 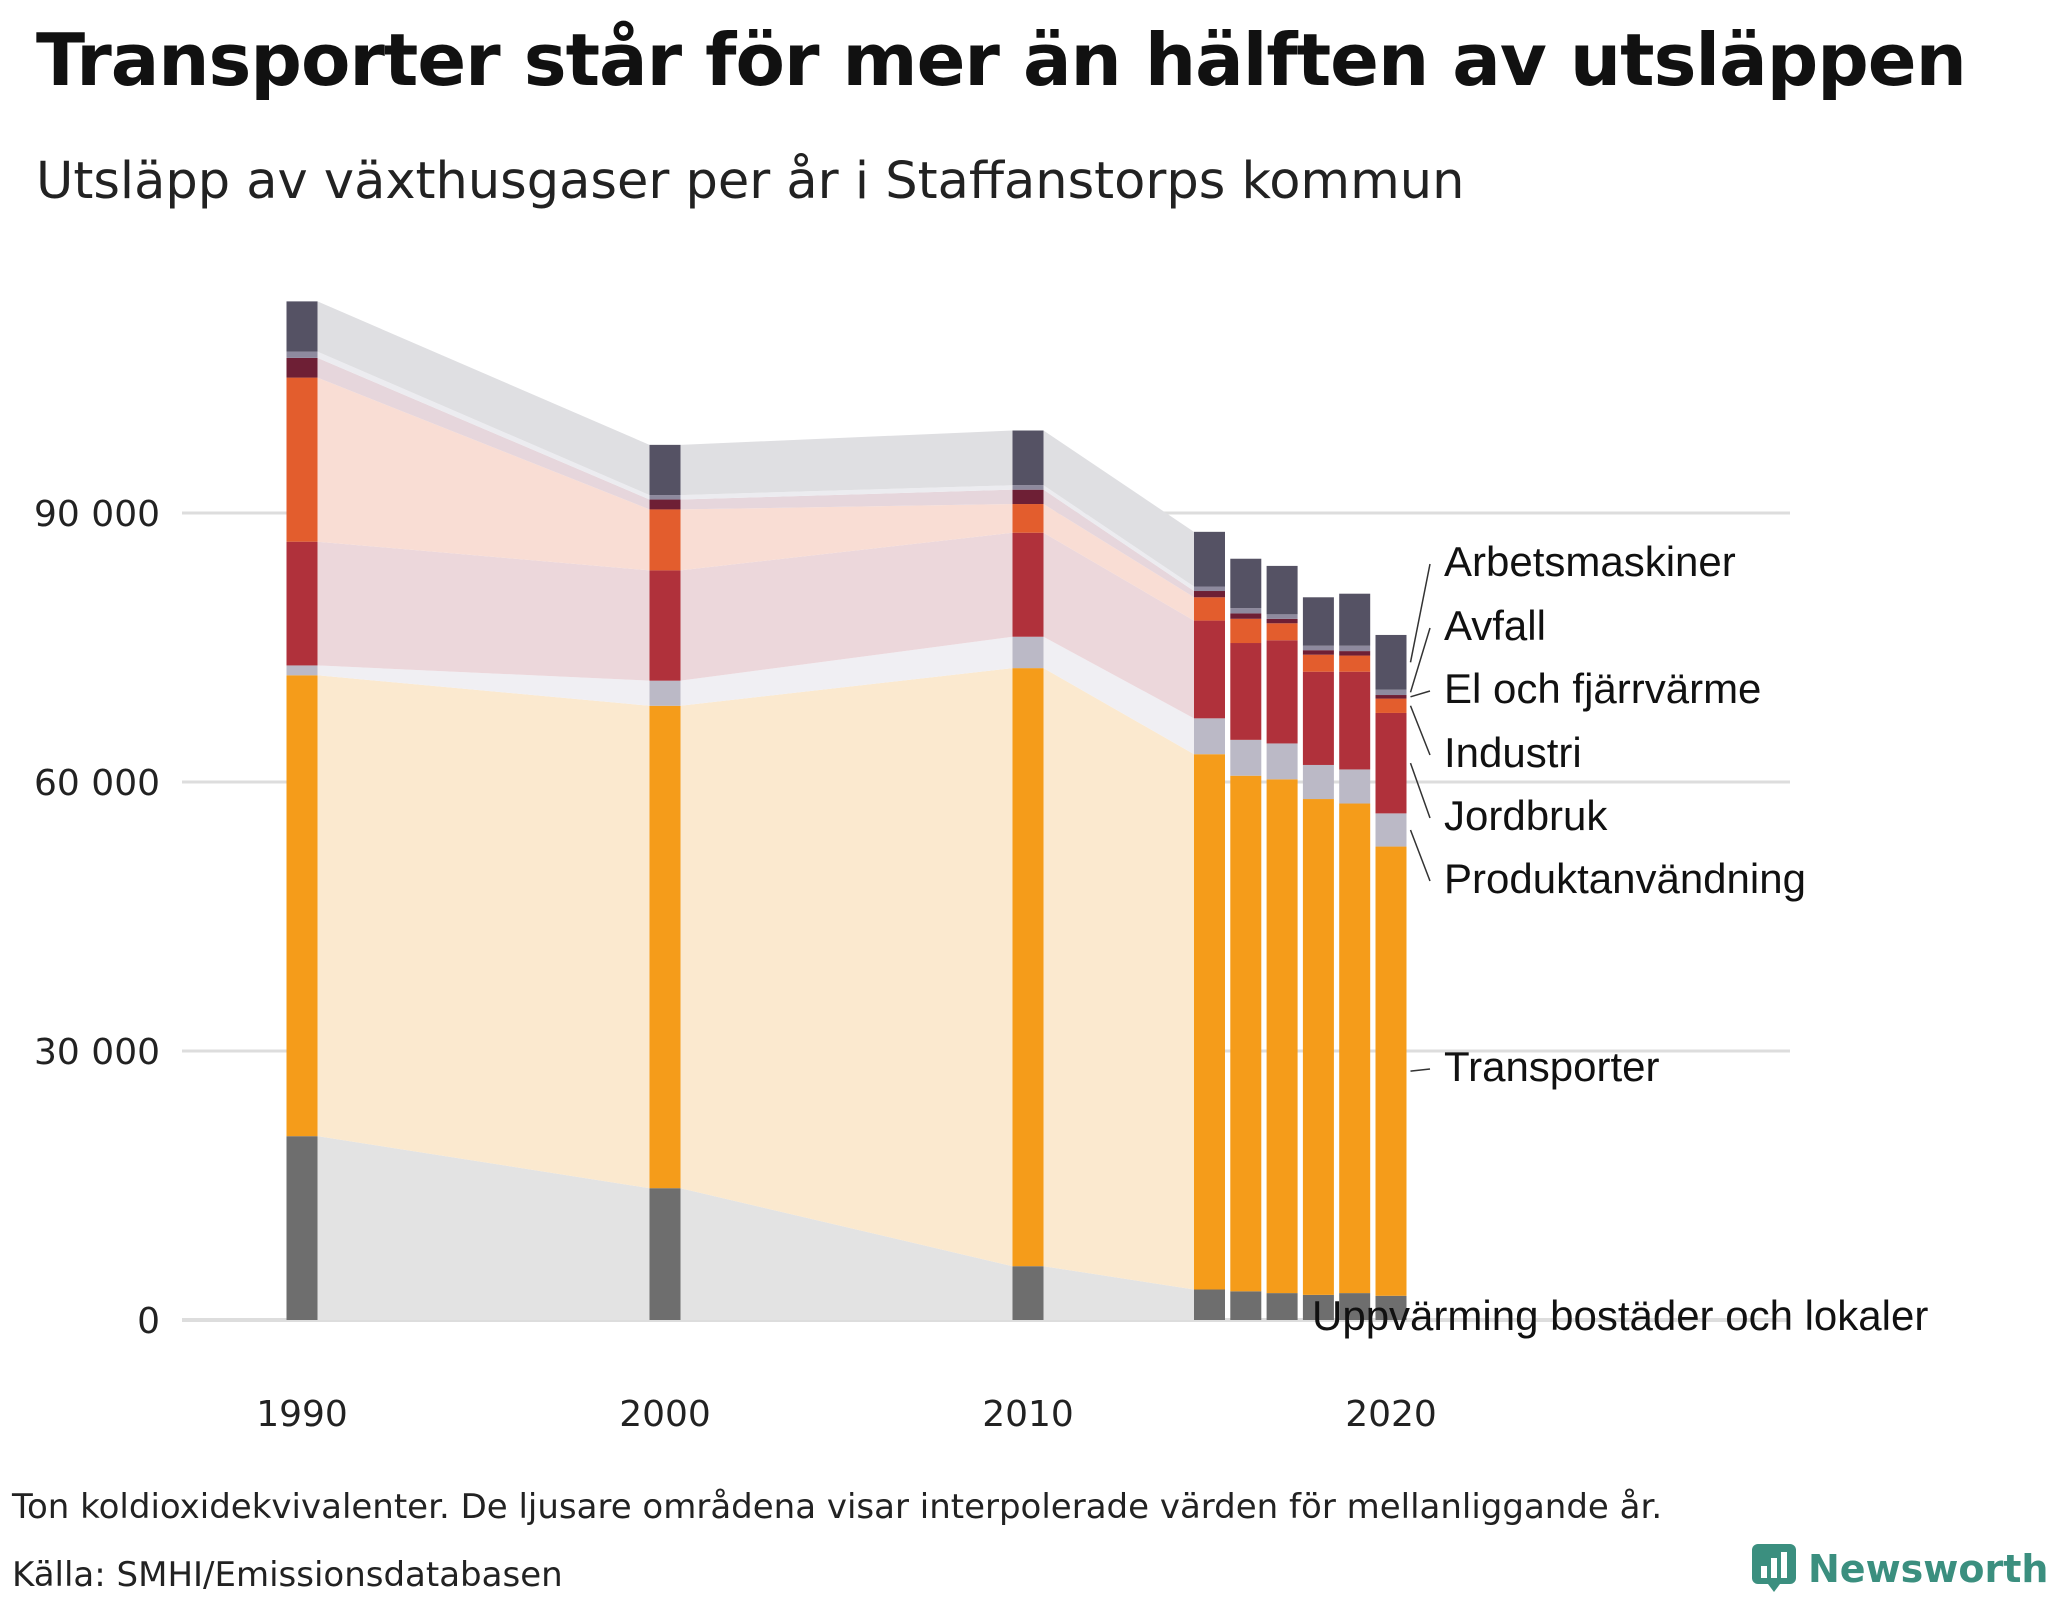 What do you see at coordinates (302, 1414) in the screenshot?
I see `x-tick-label: 1990` at bounding box center [302, 1414].